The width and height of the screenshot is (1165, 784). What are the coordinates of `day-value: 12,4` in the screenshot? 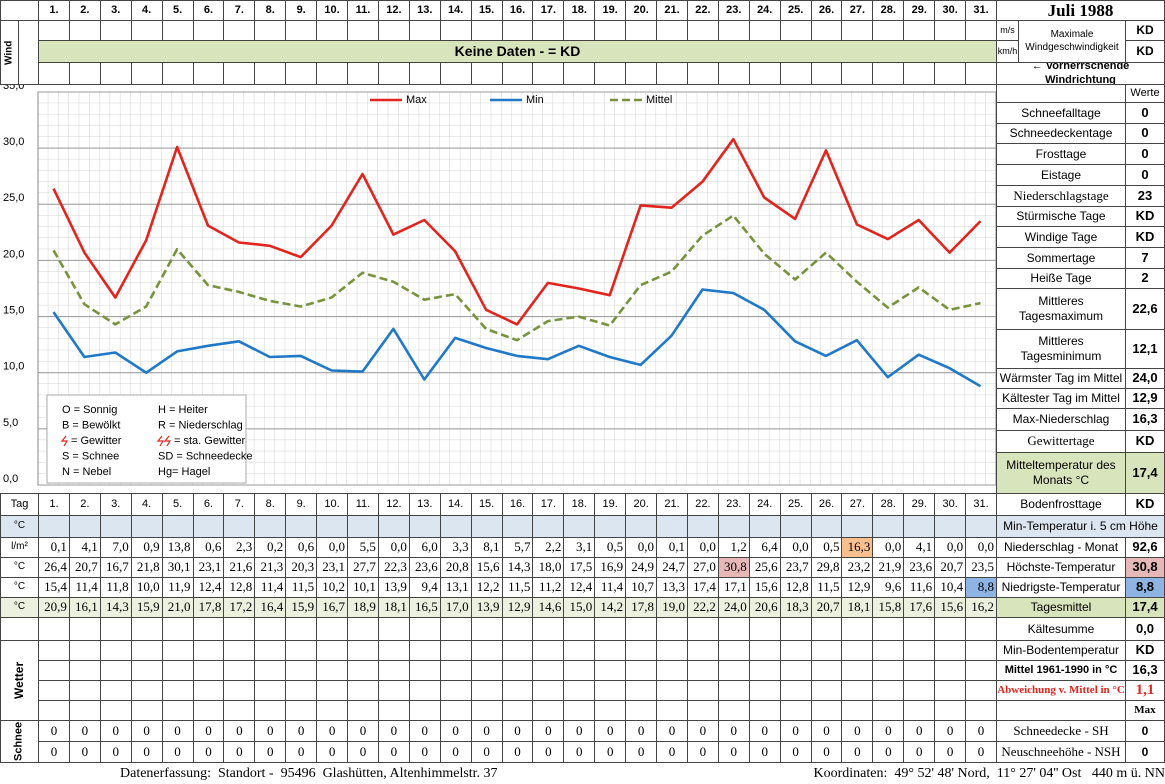 It's located at (208, 587).